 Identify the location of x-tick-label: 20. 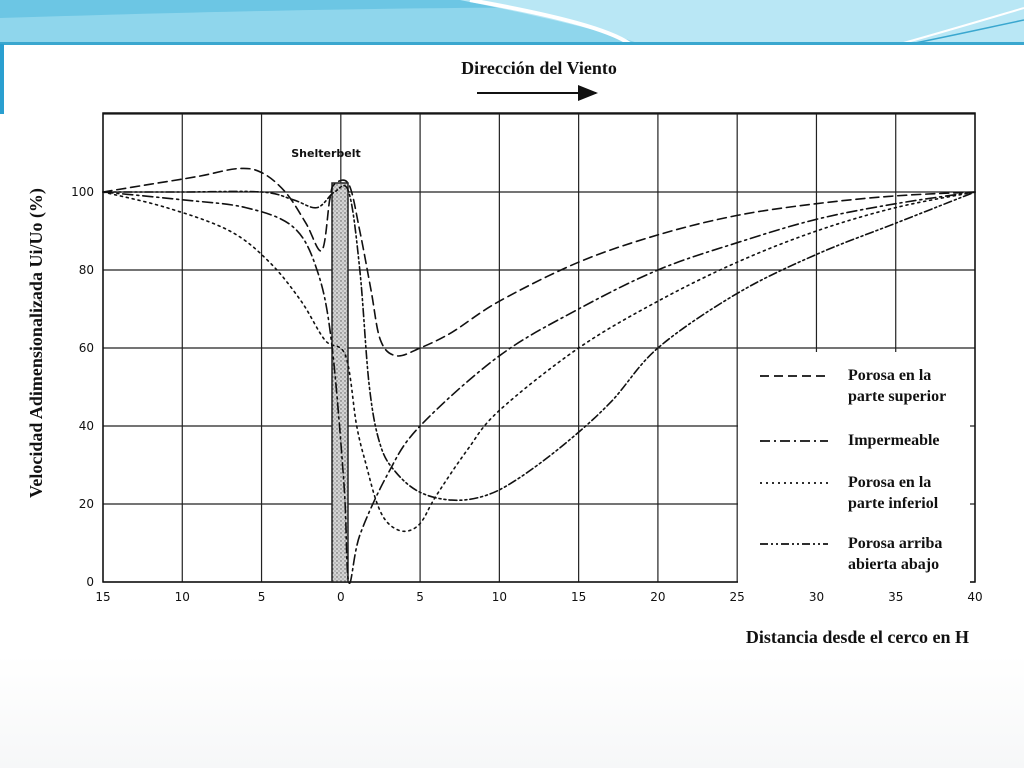
(657, 597).